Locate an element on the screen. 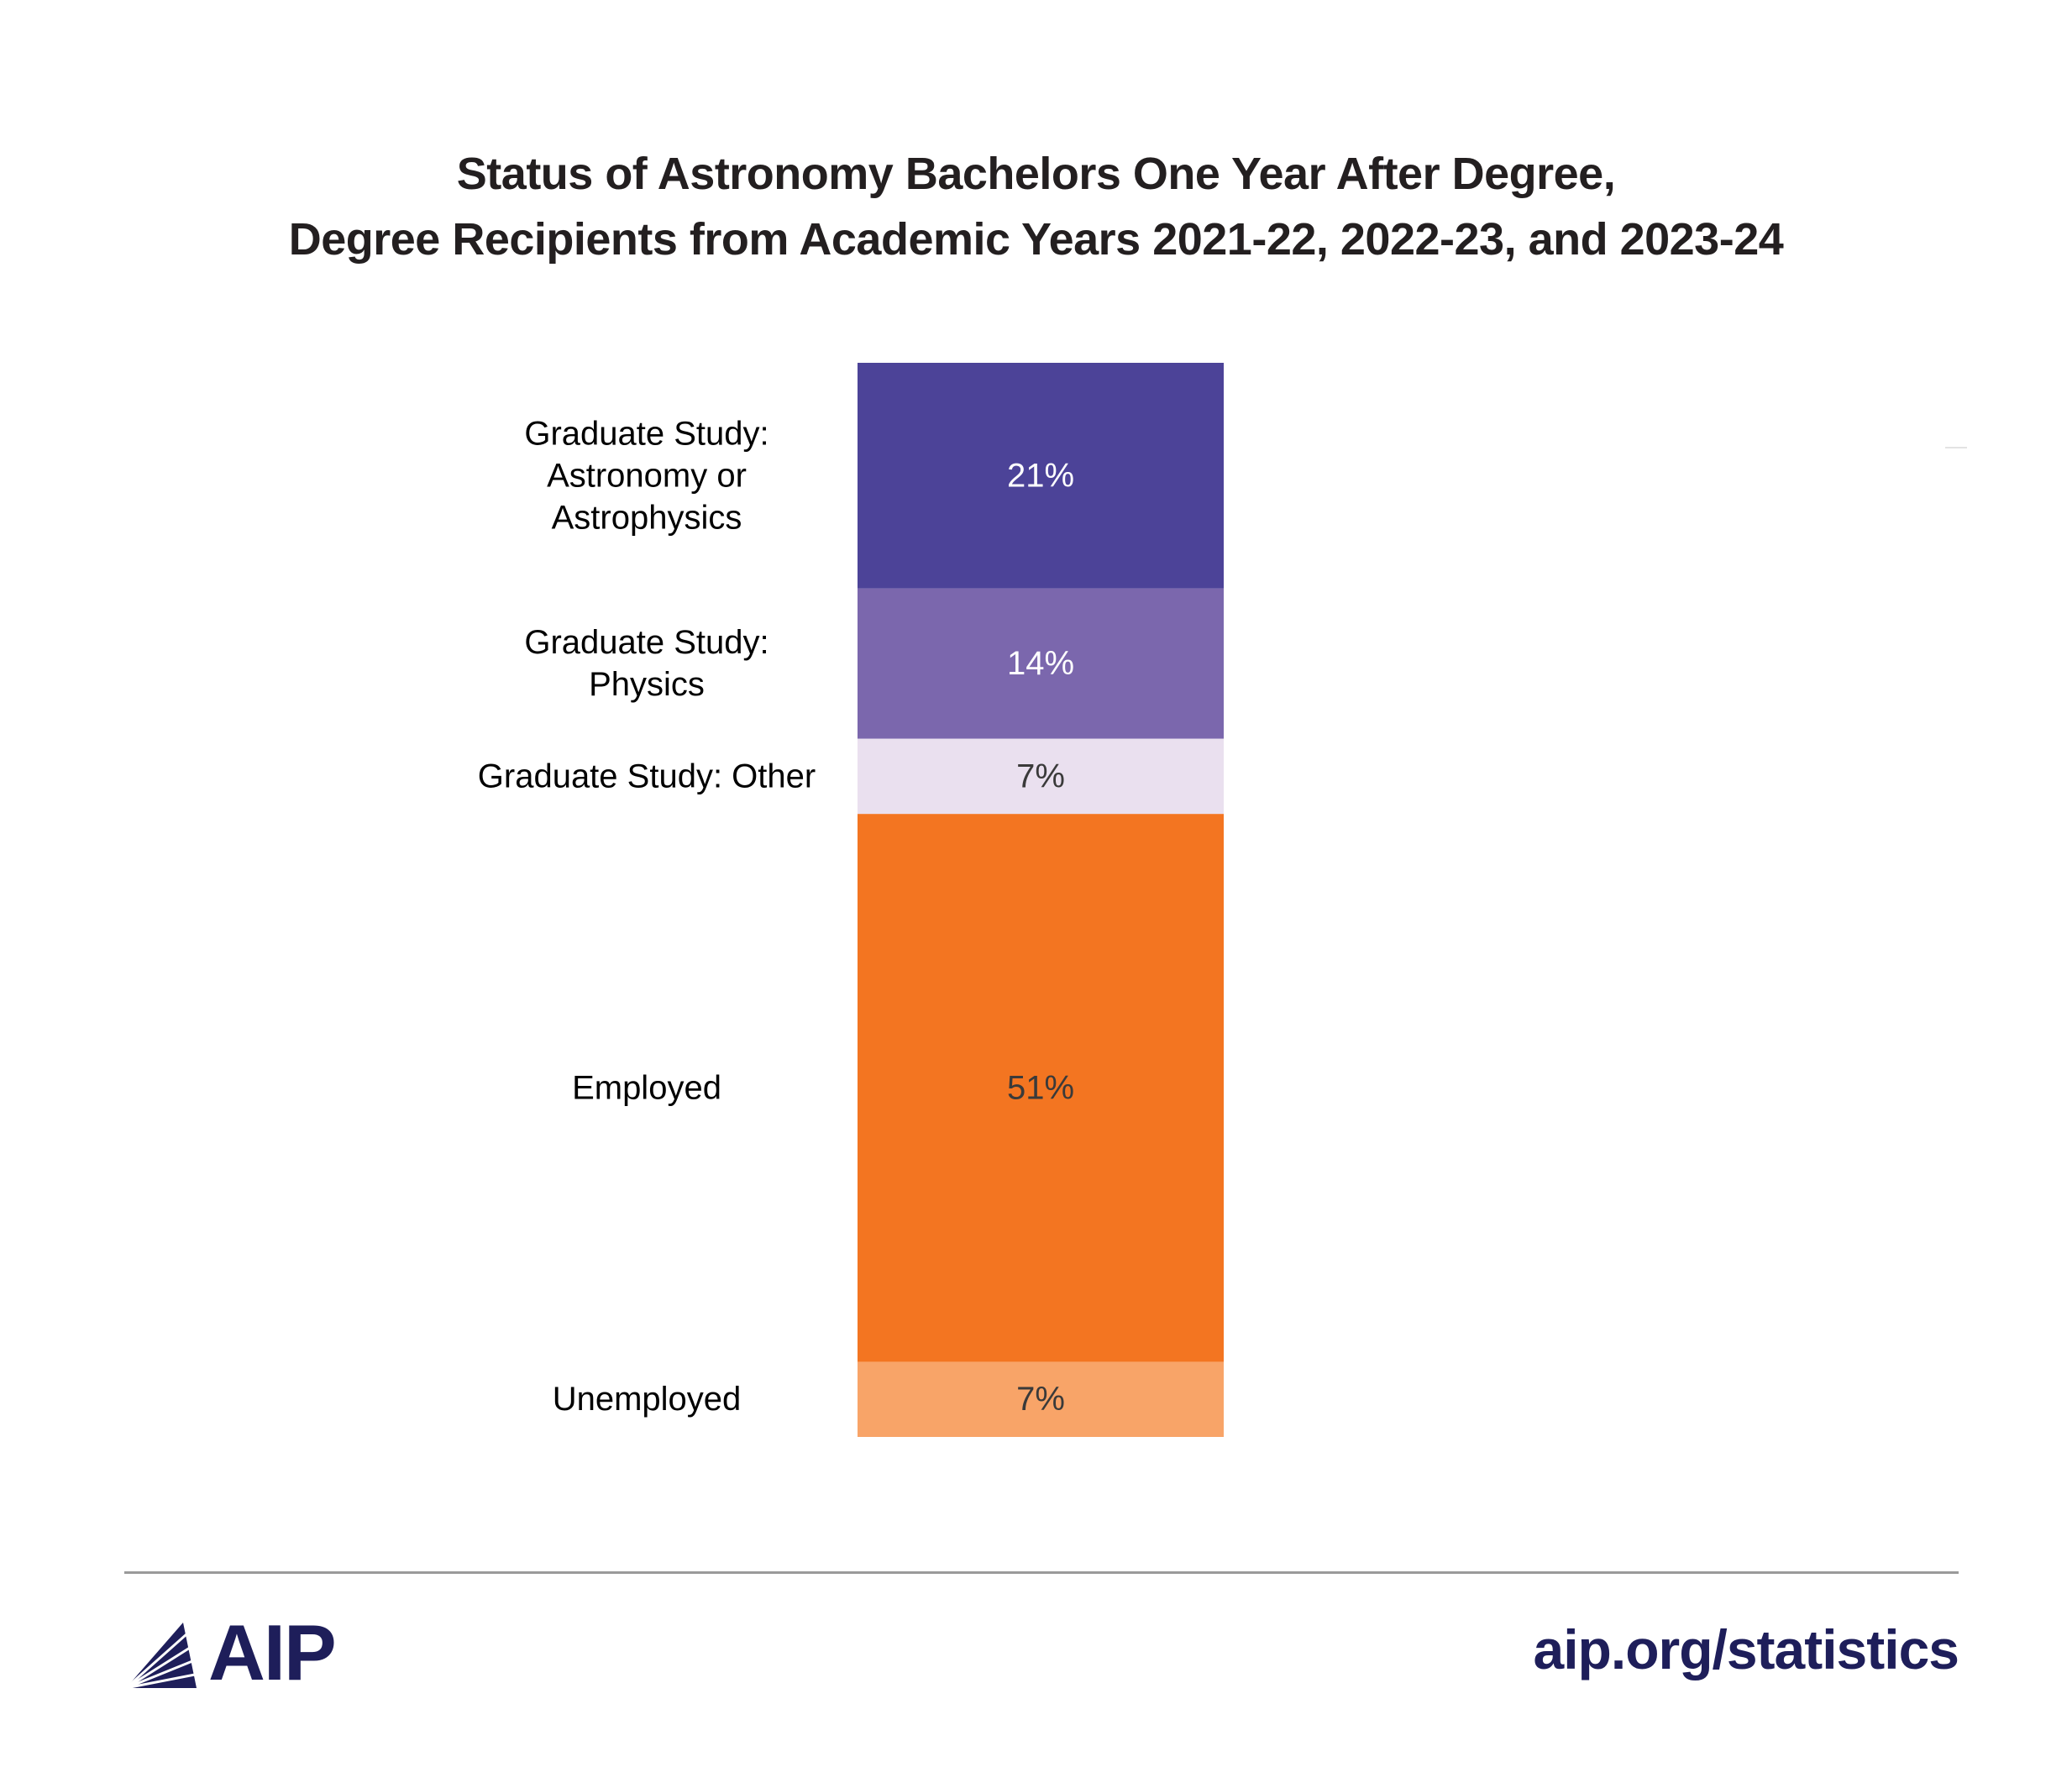  category-label-graduate-study-astronomy-or-astrophysics: Graduate Study: Astronomy or Astrophysics is located at coordinates (646, 475).